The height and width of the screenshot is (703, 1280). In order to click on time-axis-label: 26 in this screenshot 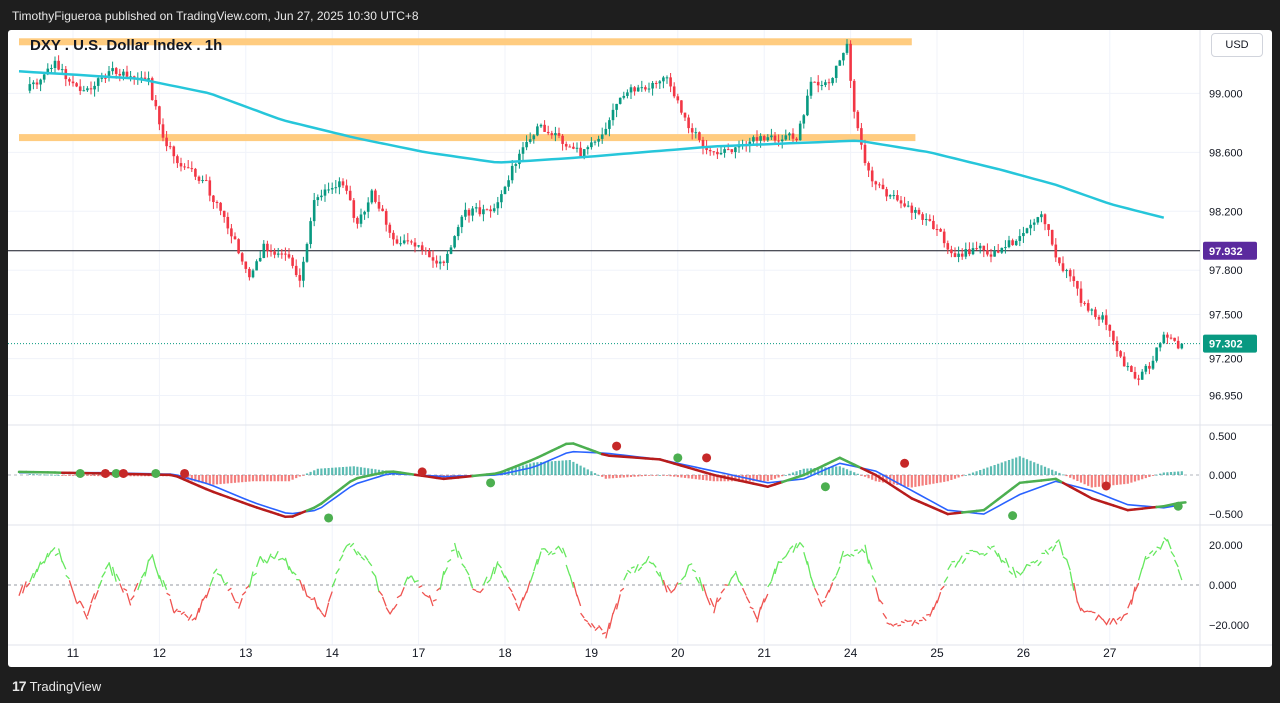, I will do `click(1024, 653)`.